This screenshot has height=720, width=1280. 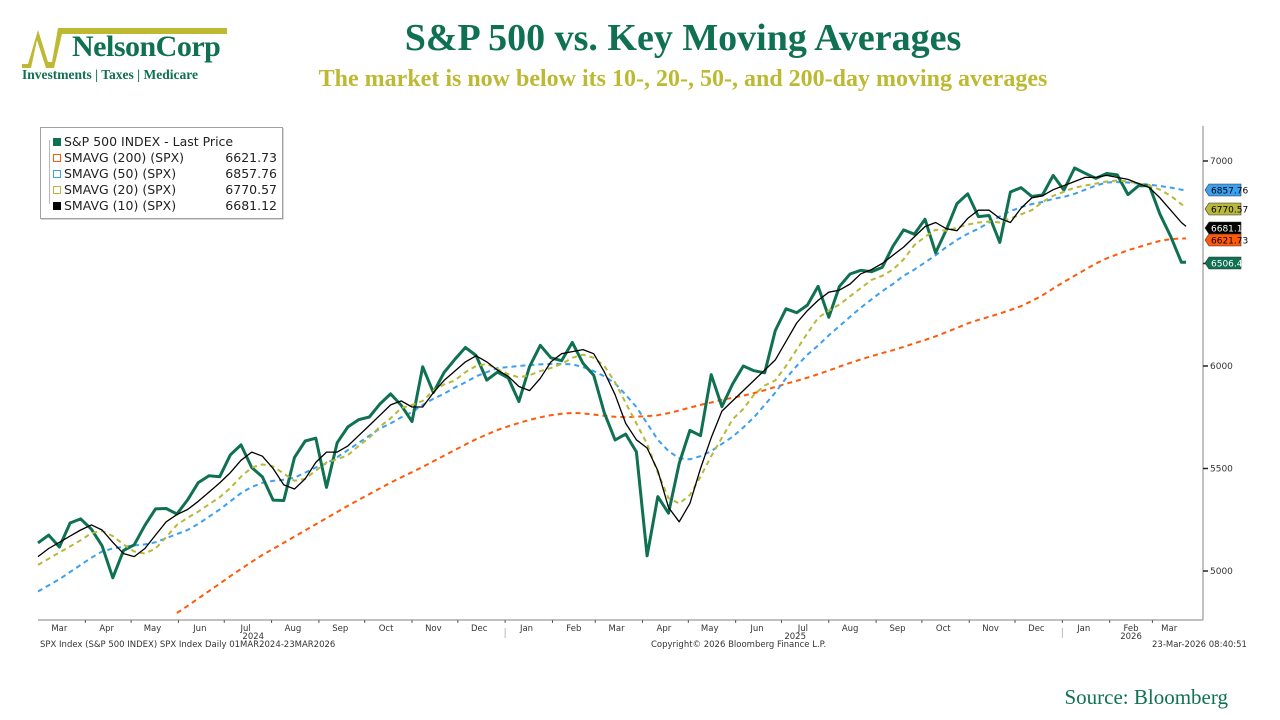 What do you see at coordinates (120, 205) in the screenshot?
I see `legend-label: SMAVG (10) (SPX)` at bounding box center [120, 205].